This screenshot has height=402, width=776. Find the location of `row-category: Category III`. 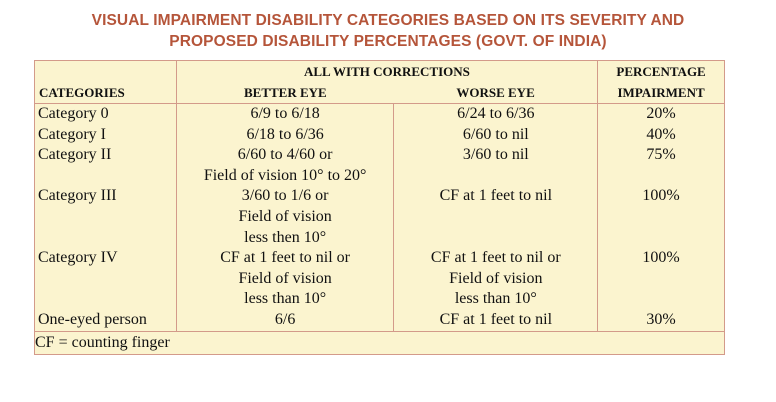

row-category: Category III is located at coordinates (105, 217).